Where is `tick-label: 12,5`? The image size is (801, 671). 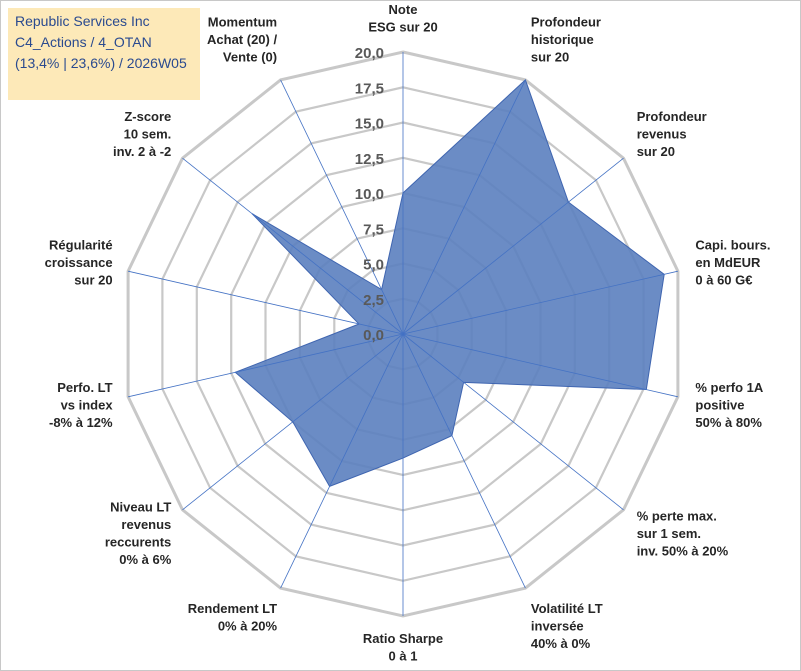 tick-label: 12,5 is located at coordinates (369, 159).